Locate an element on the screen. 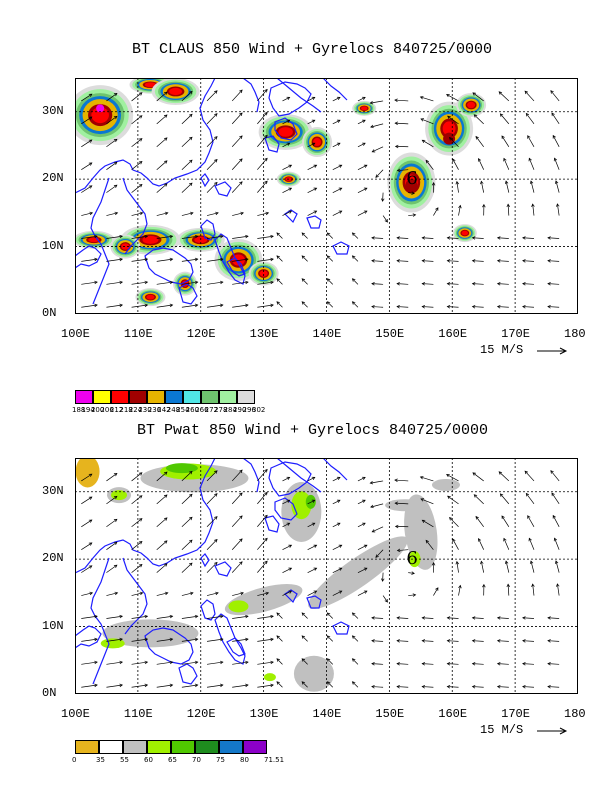 The width and height of the screenshot is (612, 792). colorbar-label: 302 is located at coordinates (259, 410).